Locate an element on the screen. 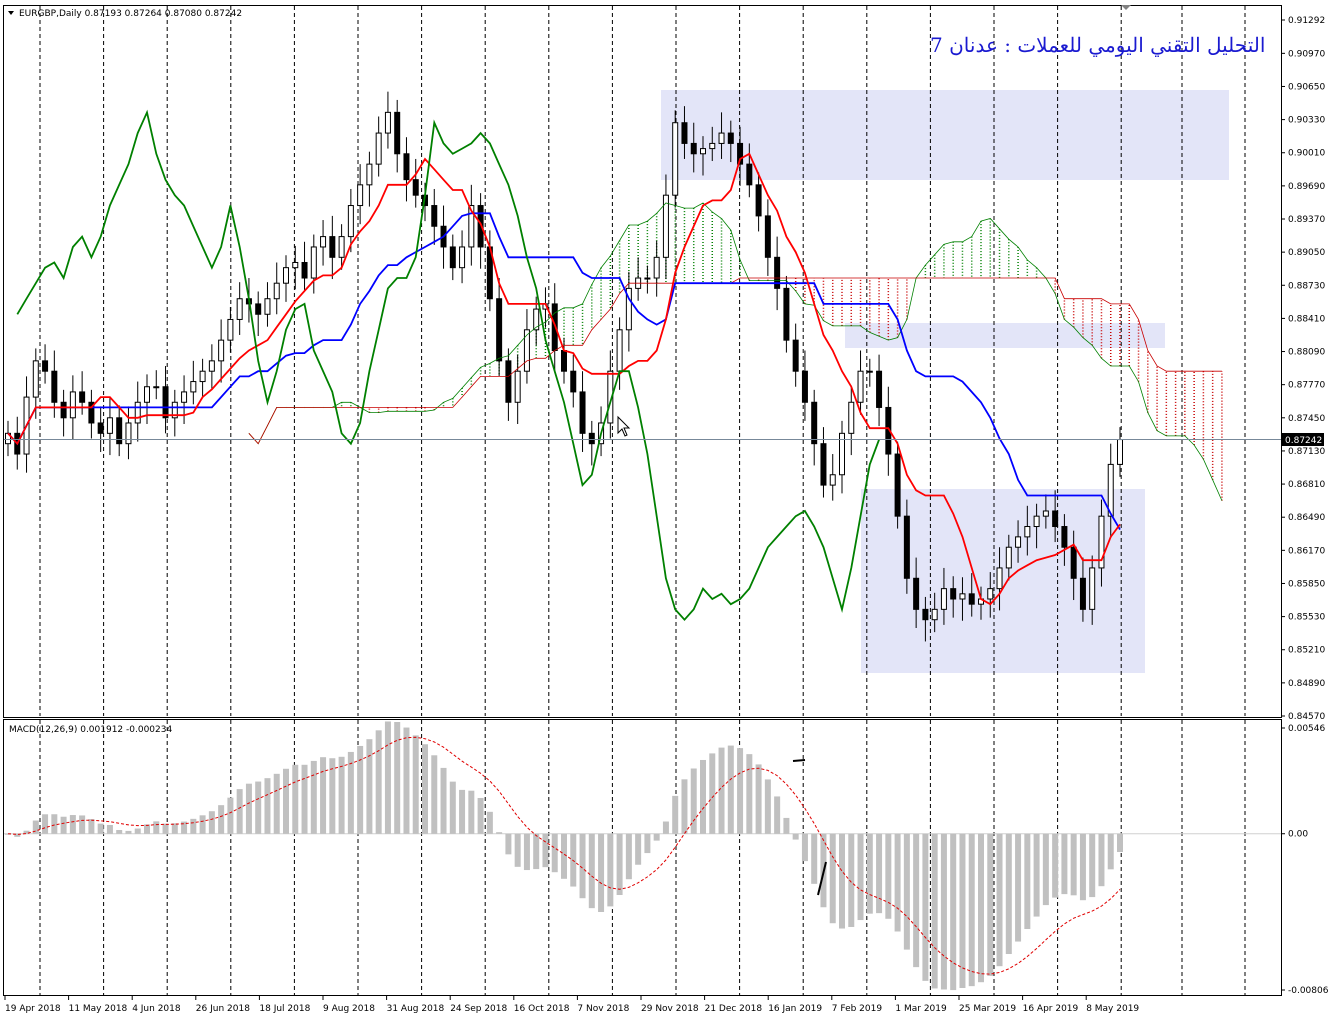 The width and height of the screenshot is (1329, 1020). time-tick-label: 4 Jun 2018 is located at coordinates (156, 1009).